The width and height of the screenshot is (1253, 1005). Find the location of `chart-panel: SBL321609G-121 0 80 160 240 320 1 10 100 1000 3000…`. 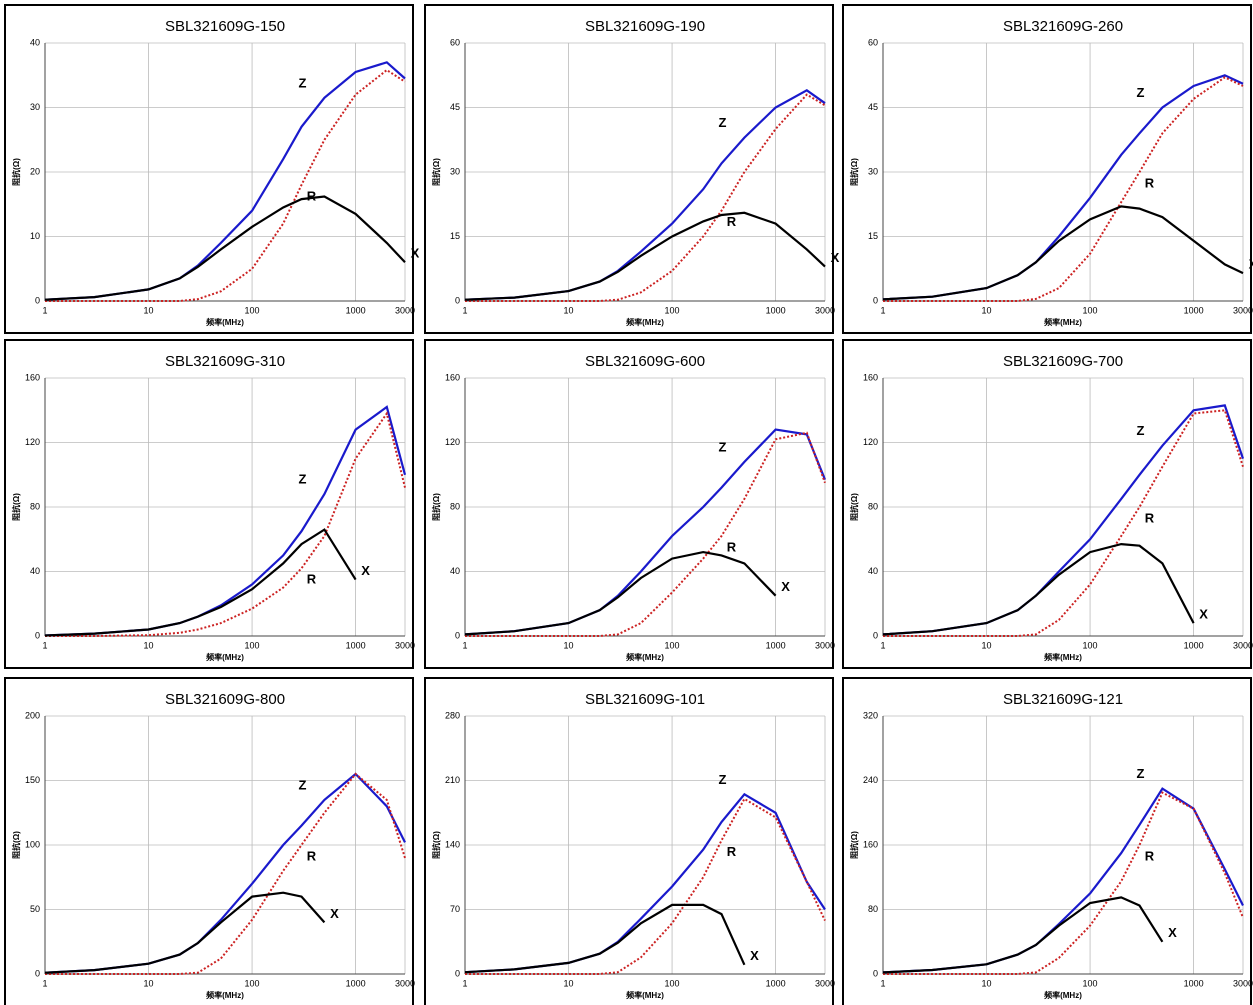

chart-panel: SBL321609G-121 0 80 160 240 320 1 10 100 1000 3000… is located at coordinates (1047, 841).